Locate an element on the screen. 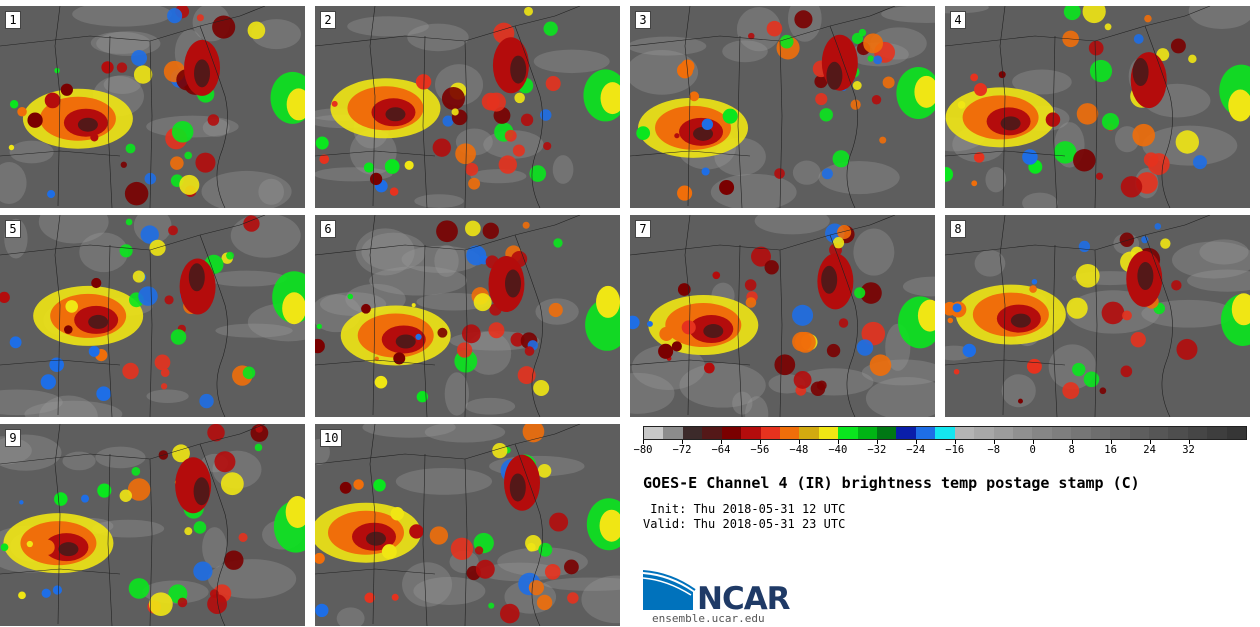 This screenshot has width=1260, height=627. colorbar-tick-label: 16 is located at coordinates (1110, 450).